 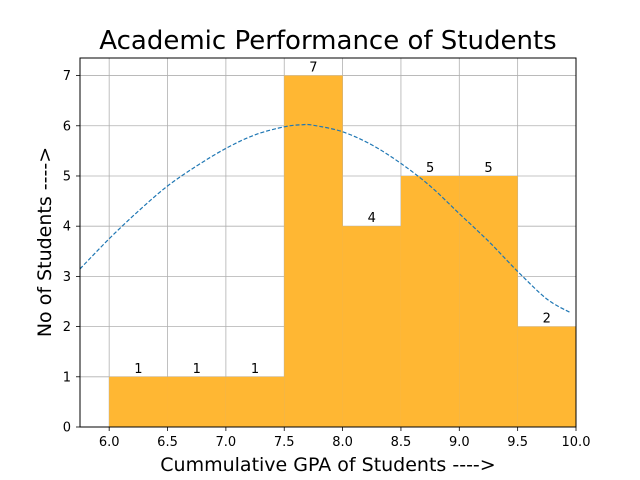 What do you see at coordinates (459, 442) in the screenshot?
I see `x-tick-label: 9.0` at bounding box center [459, 442].